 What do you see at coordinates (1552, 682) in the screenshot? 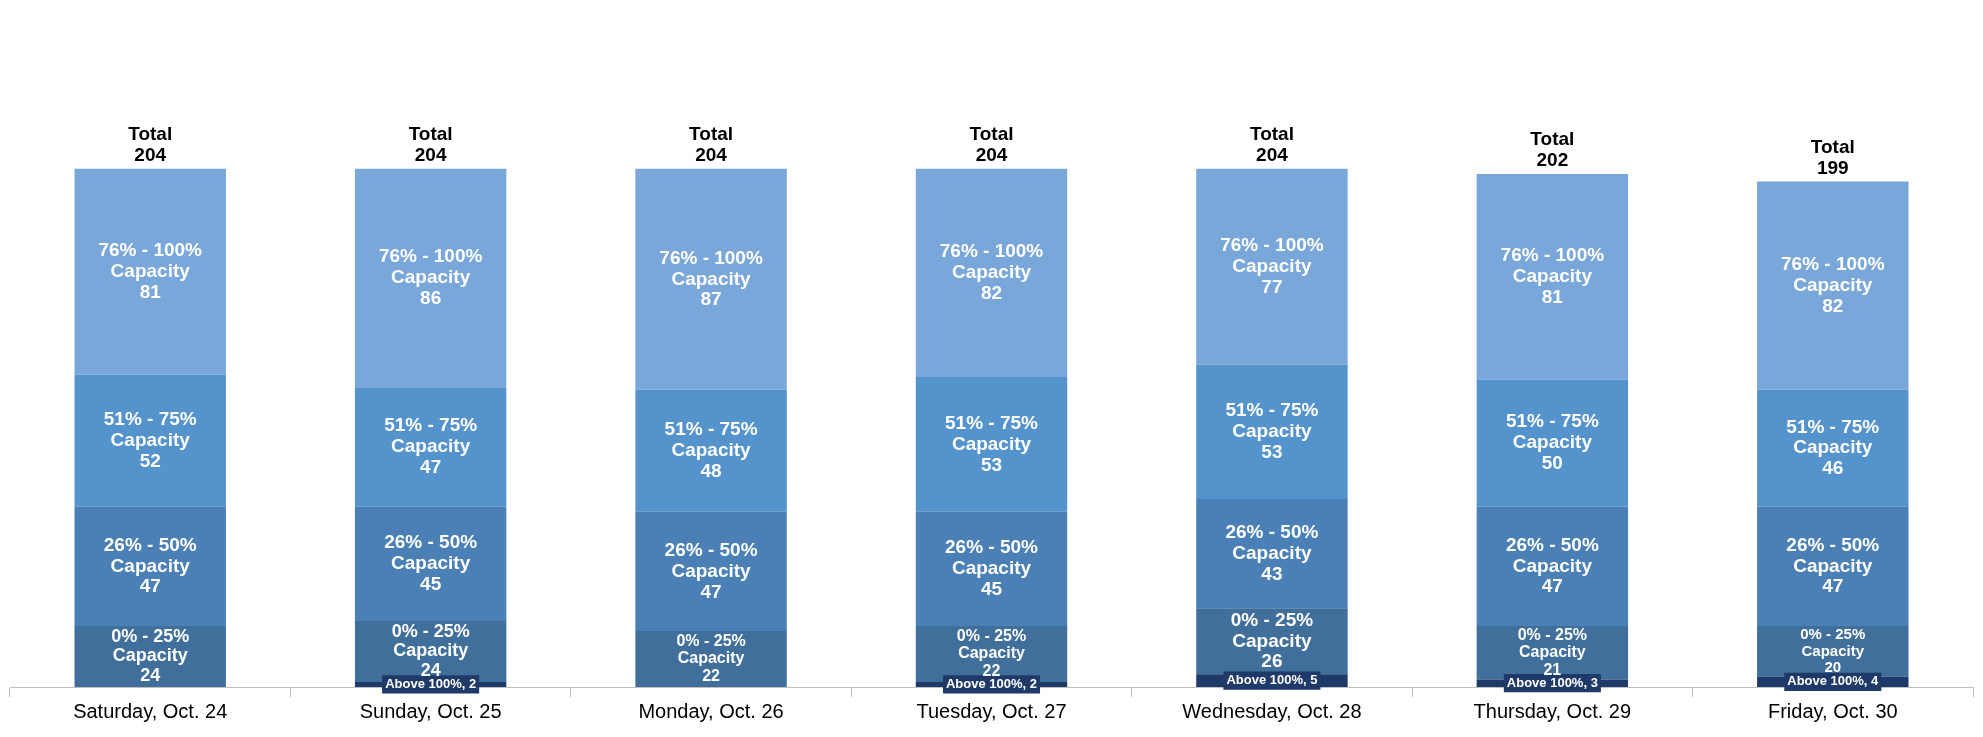
I see `data-label: Above 100%, 3` at bounding box center [1552, 682].